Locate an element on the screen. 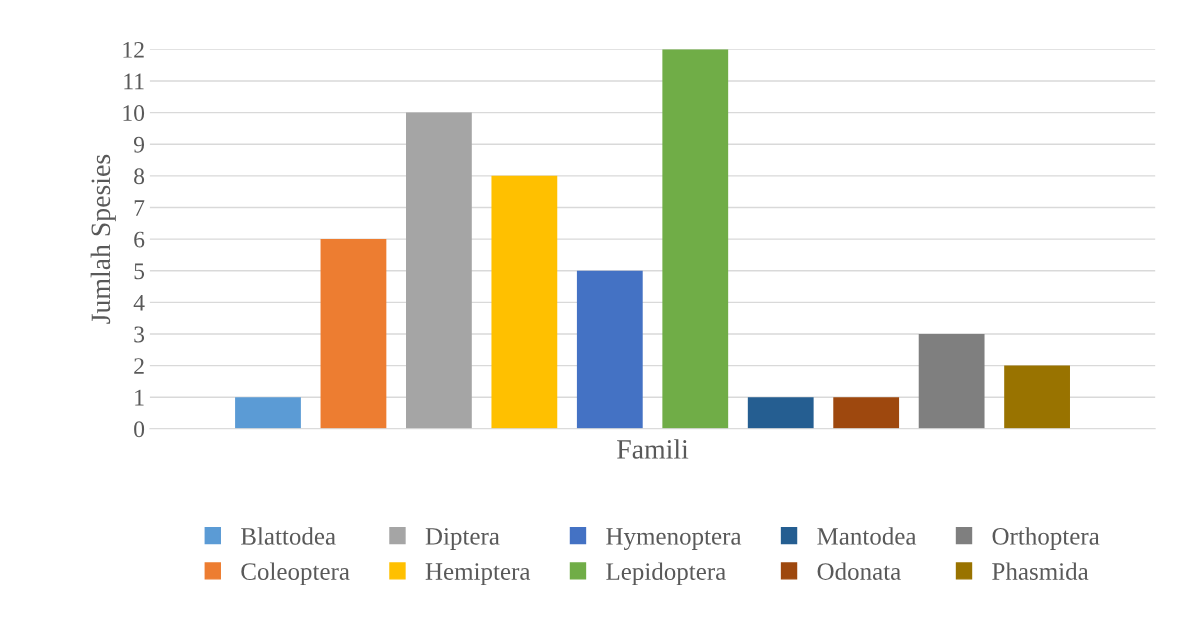  y-tick-label: 6 is located at coordinates (139, 239).